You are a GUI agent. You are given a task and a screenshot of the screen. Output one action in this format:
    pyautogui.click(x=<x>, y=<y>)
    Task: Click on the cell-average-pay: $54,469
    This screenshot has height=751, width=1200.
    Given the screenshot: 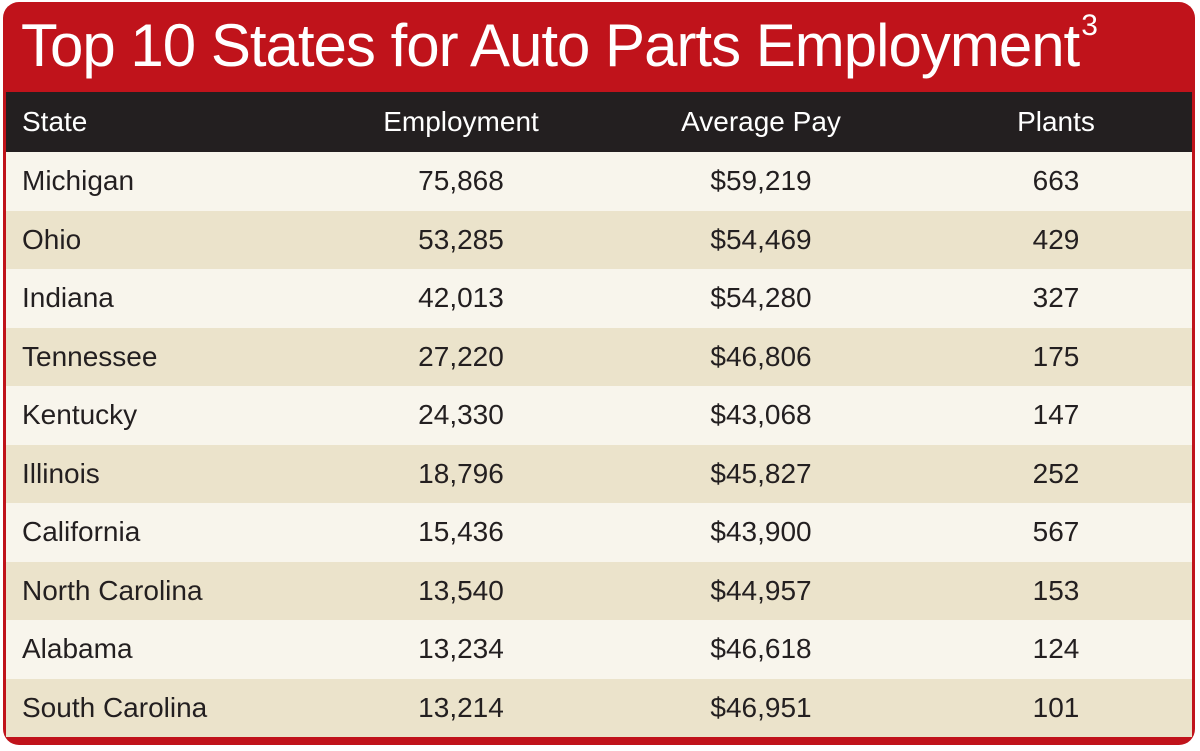 What is the action you would take?
    pyautogui.click(x=761, y=239)
    